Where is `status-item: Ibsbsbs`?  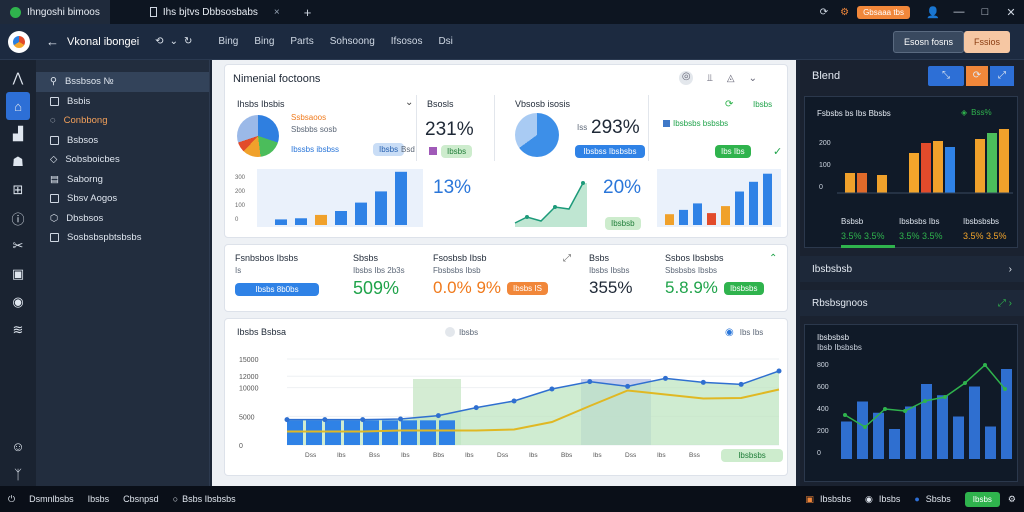 status-item: Ibsbsbs is located at coordinates (835, 499).